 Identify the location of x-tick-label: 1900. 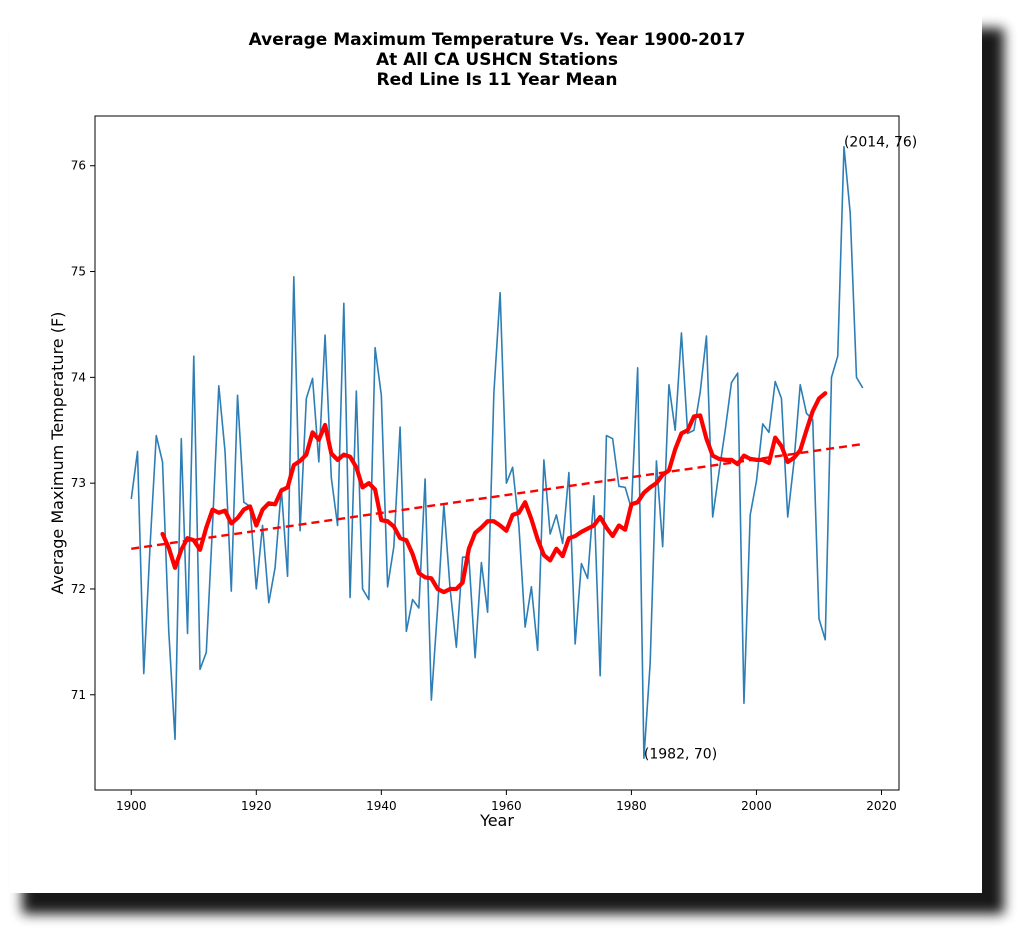
(131, 806).